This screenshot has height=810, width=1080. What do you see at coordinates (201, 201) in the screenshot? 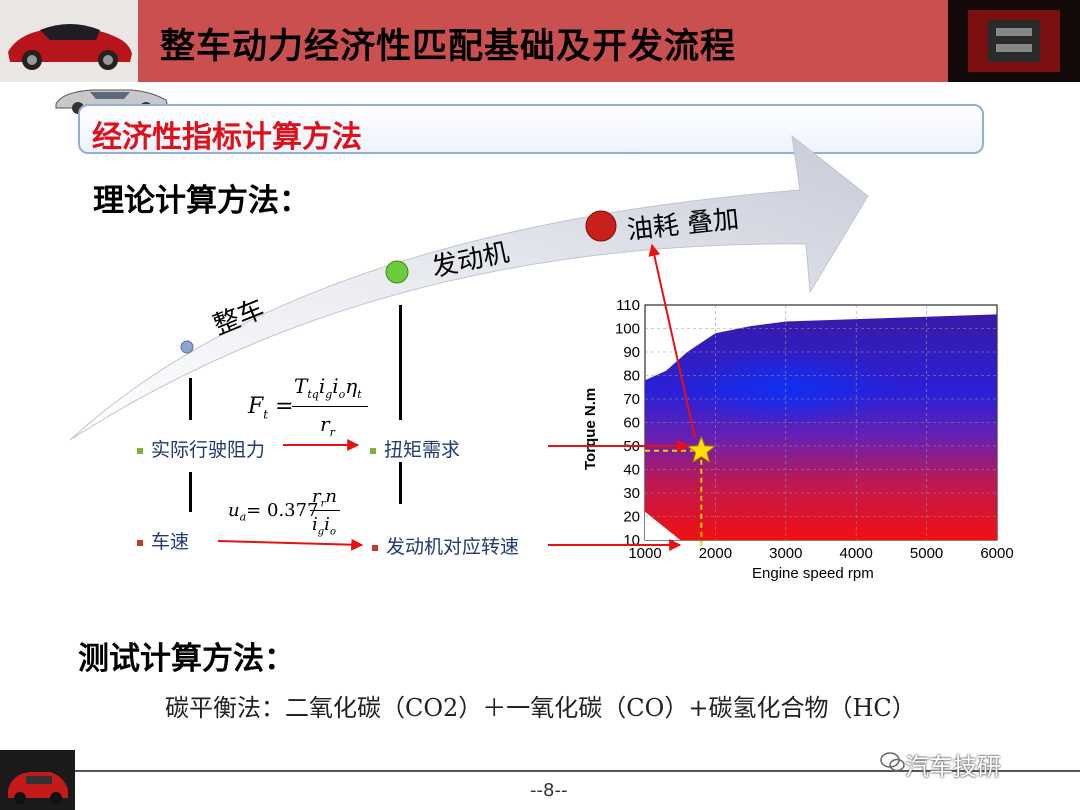
I see `theory-heading: 理论计算方法：` at bounding box center [201, 201].